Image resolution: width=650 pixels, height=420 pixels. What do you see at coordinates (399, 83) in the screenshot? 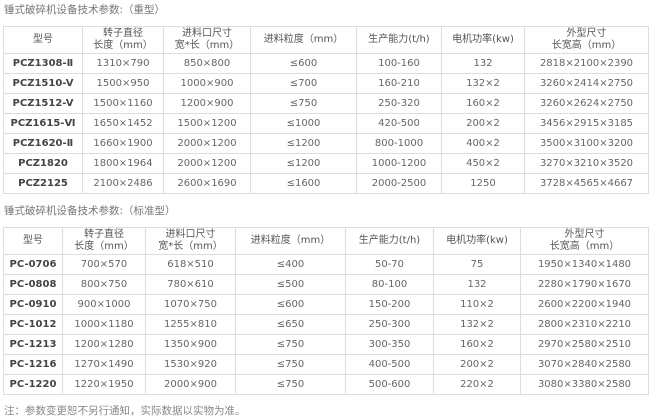
I see `value-cell: 160-210` at bounding box center [399, 83].